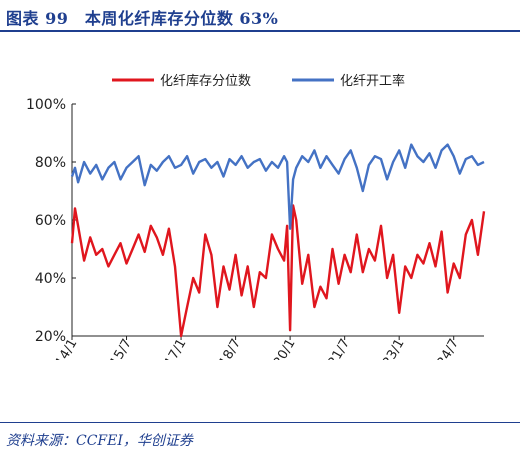  Describe the element at coordinates (205, 81) in the screenshot. I see `legend-label: 化纤库存分位数` at that location.